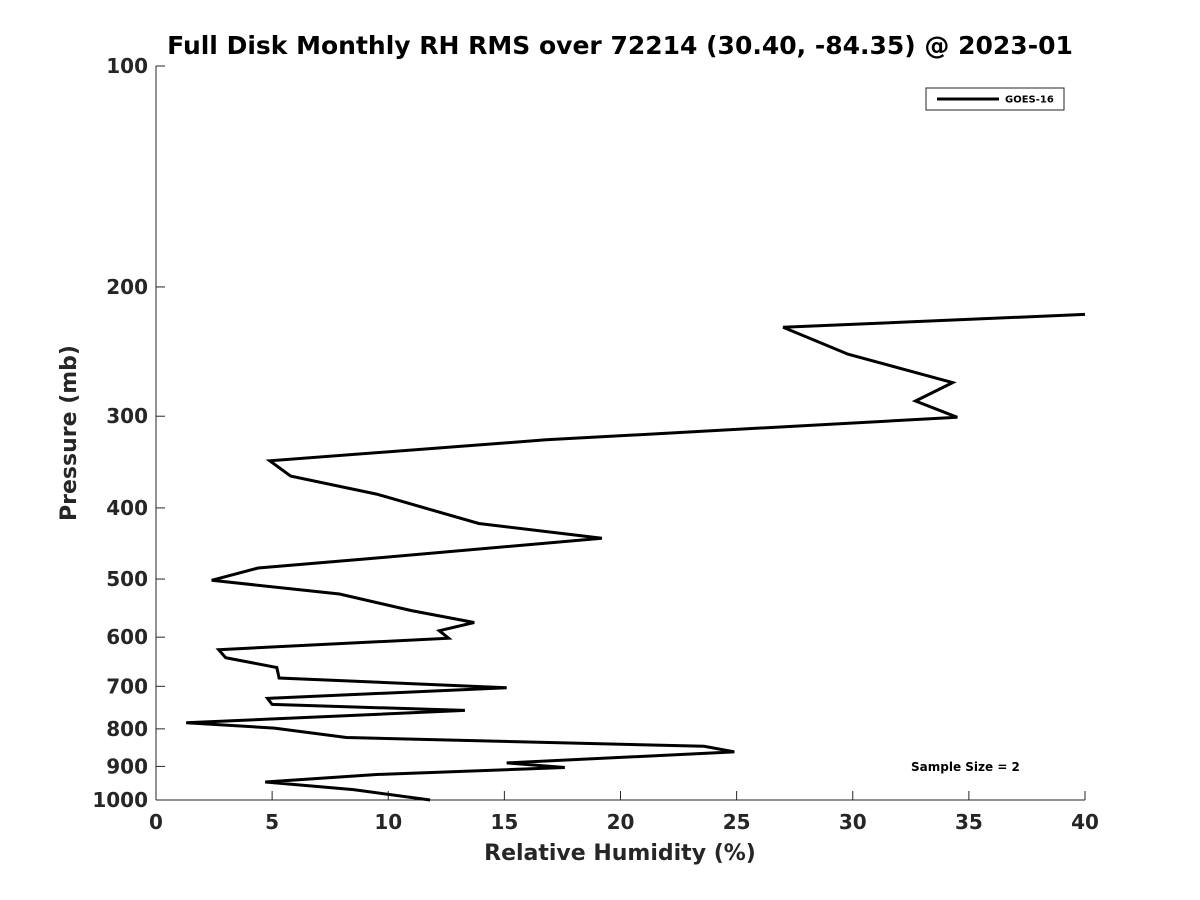 The image size is (1200, 900). What do you see at coordinates (737, 822) in the screenshot?
I see `x-tick-label: 25` at bounding box center [737, 822].